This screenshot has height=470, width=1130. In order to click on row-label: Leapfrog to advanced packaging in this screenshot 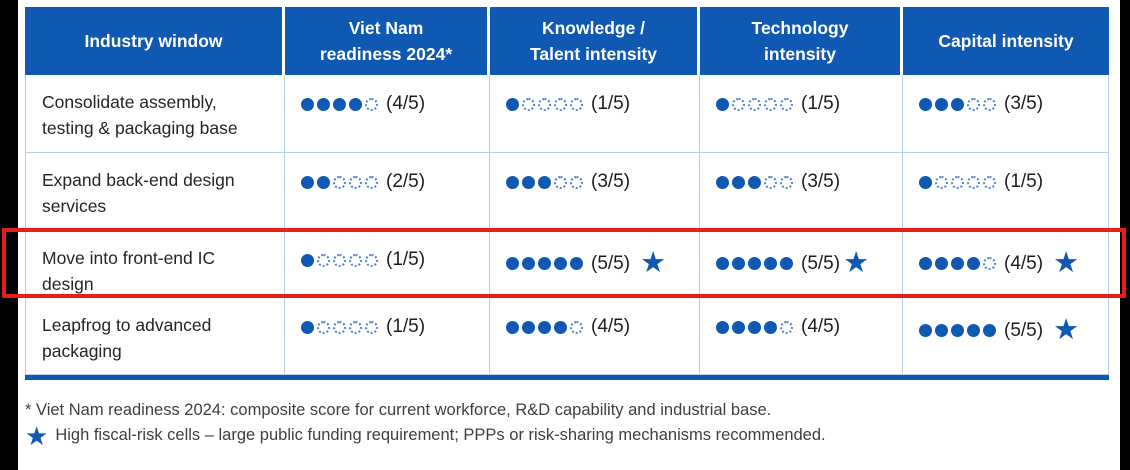, I will do `click(155, 336)`.